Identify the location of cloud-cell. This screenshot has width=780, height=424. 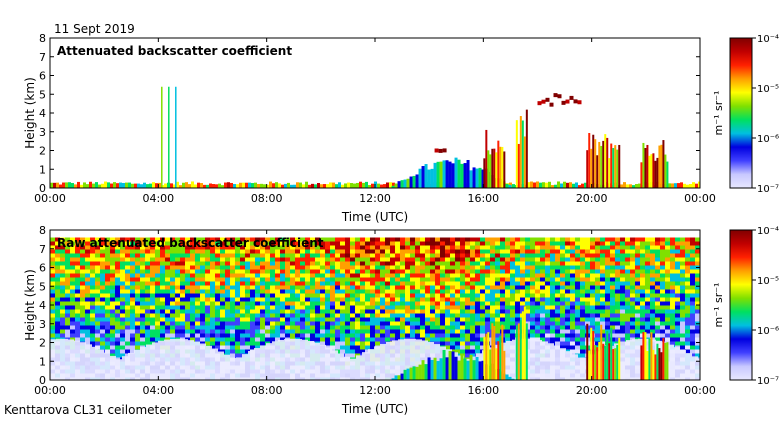
(441, 151).